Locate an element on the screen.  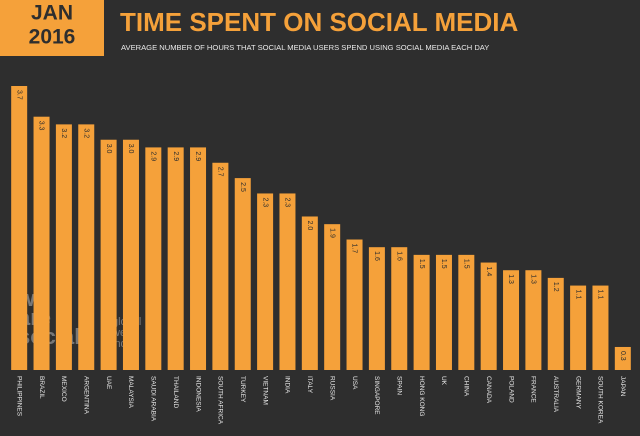
x-tick-label: RUSSIA is located at coordinates (331, 388).